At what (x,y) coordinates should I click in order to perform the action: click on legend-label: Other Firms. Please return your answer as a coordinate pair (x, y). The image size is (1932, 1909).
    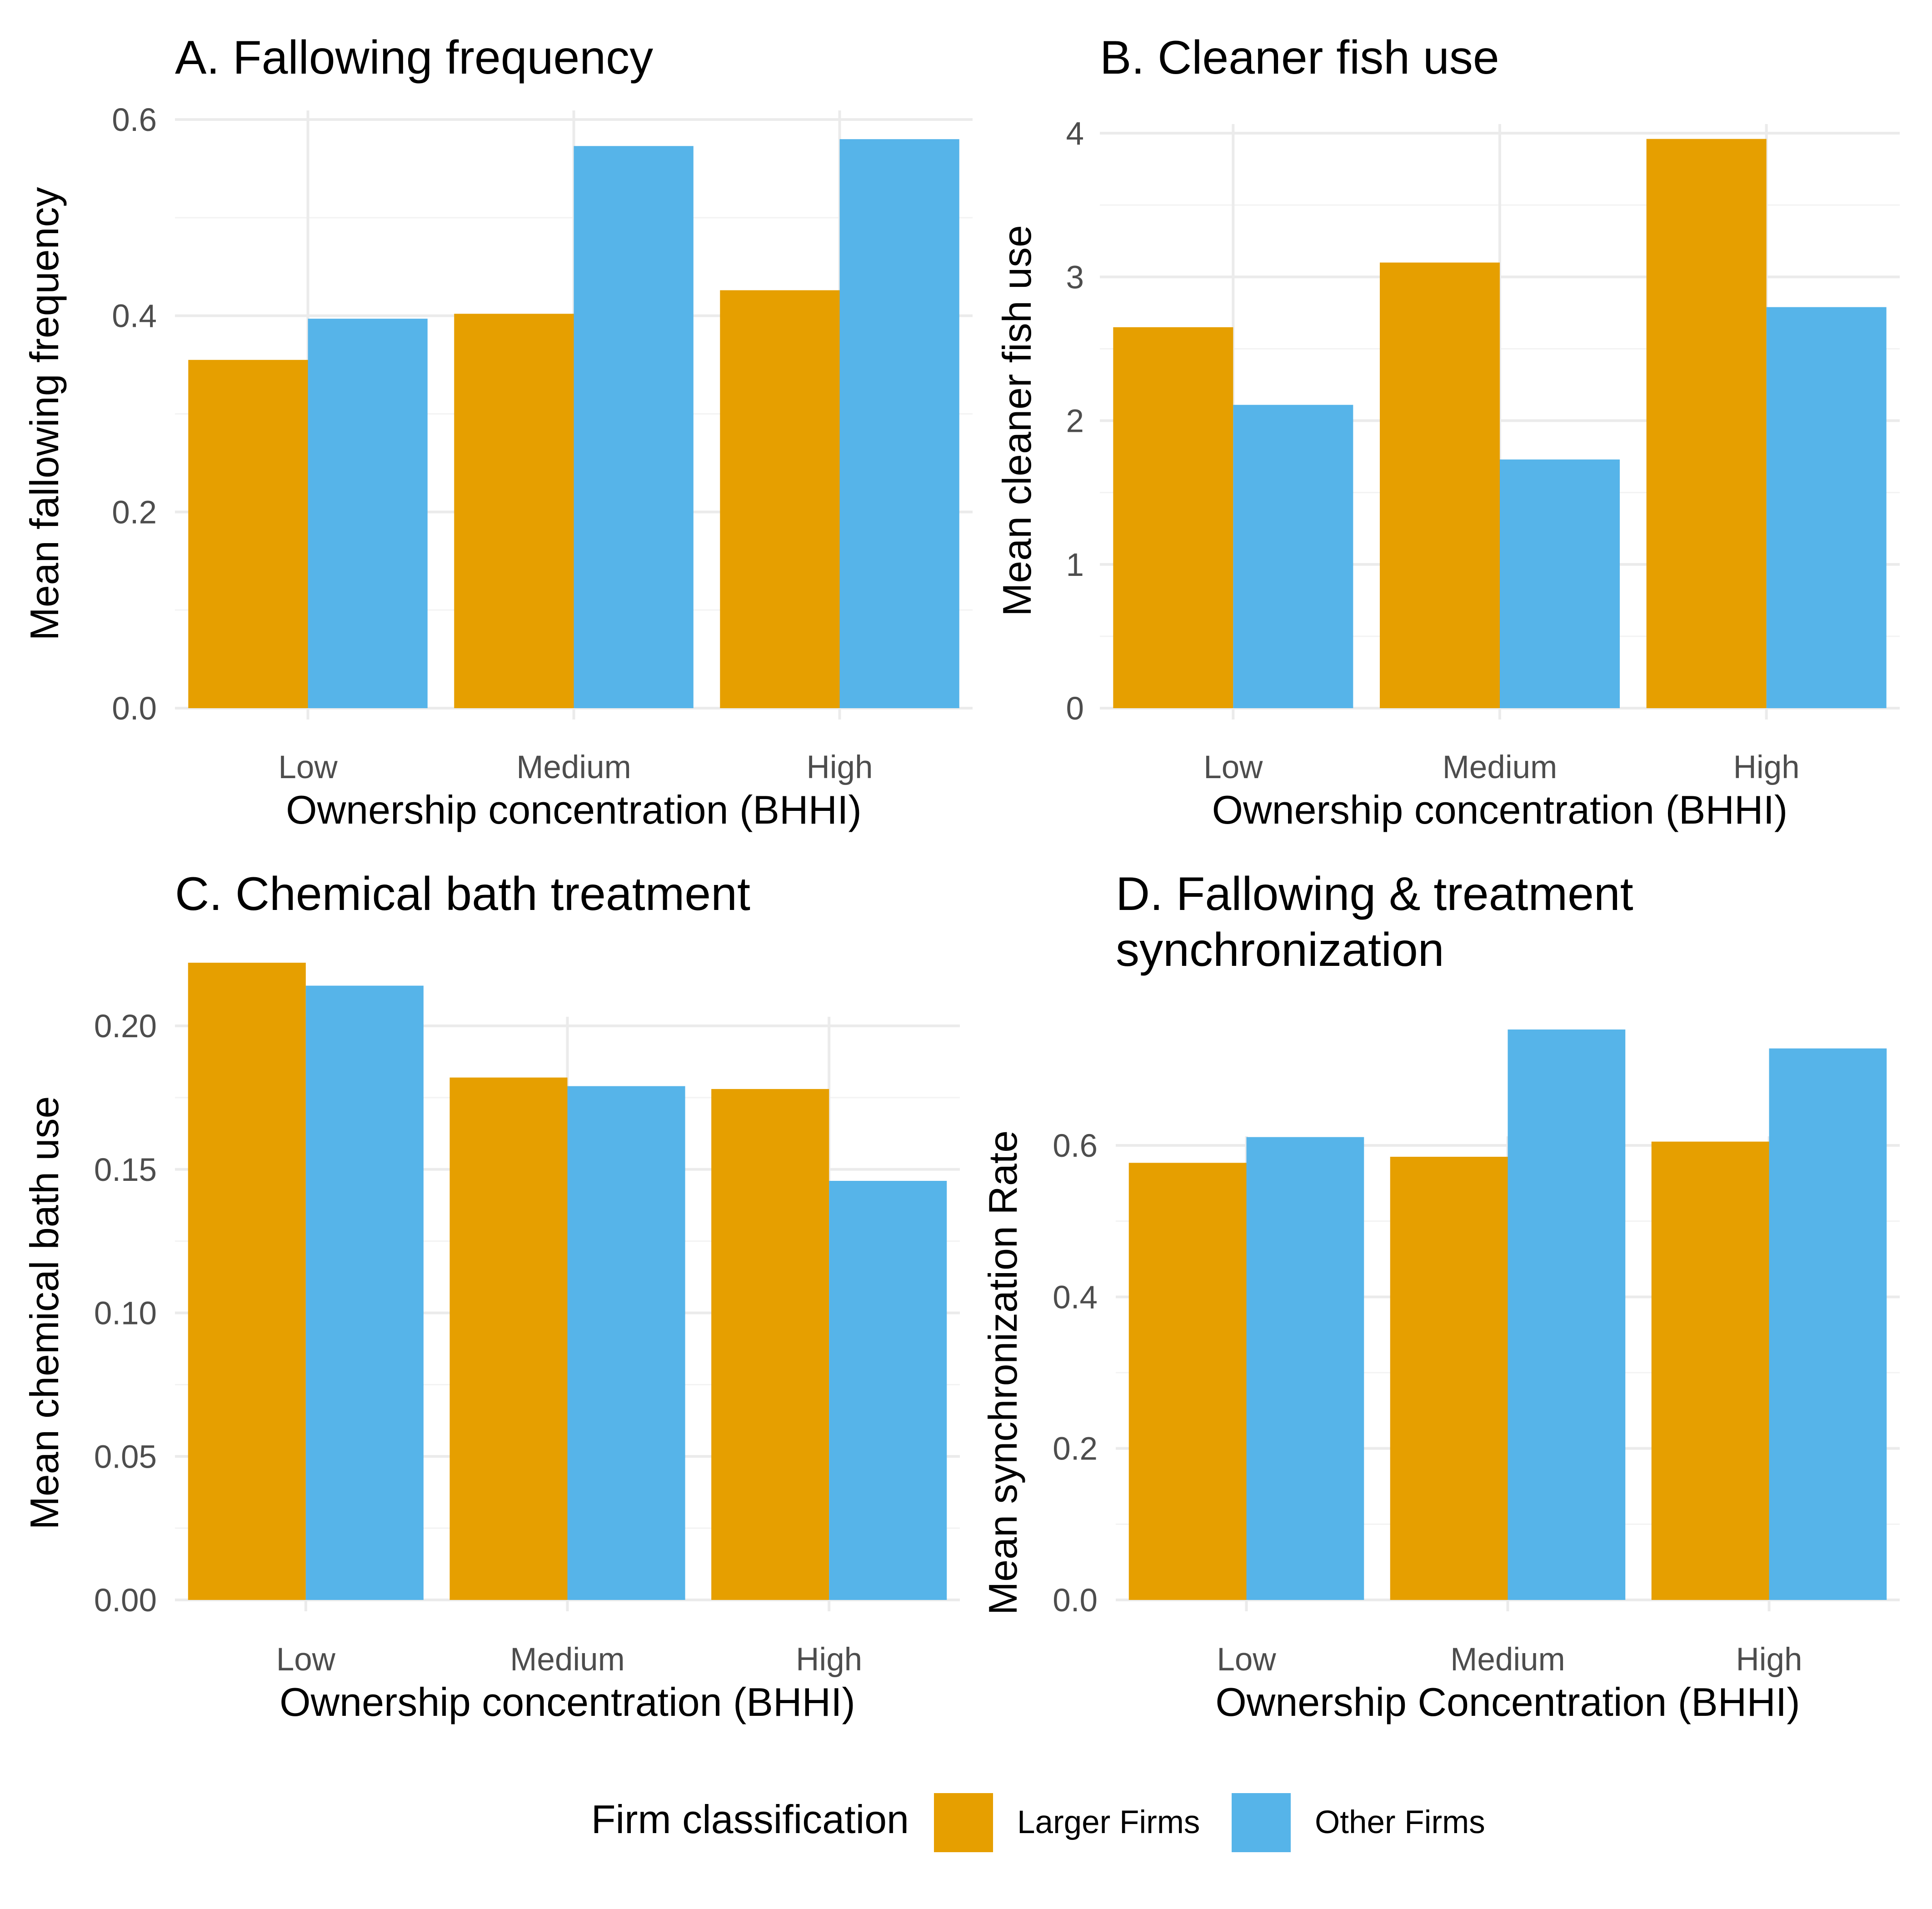
    Looking at the image, I should click on (1400, 1822).